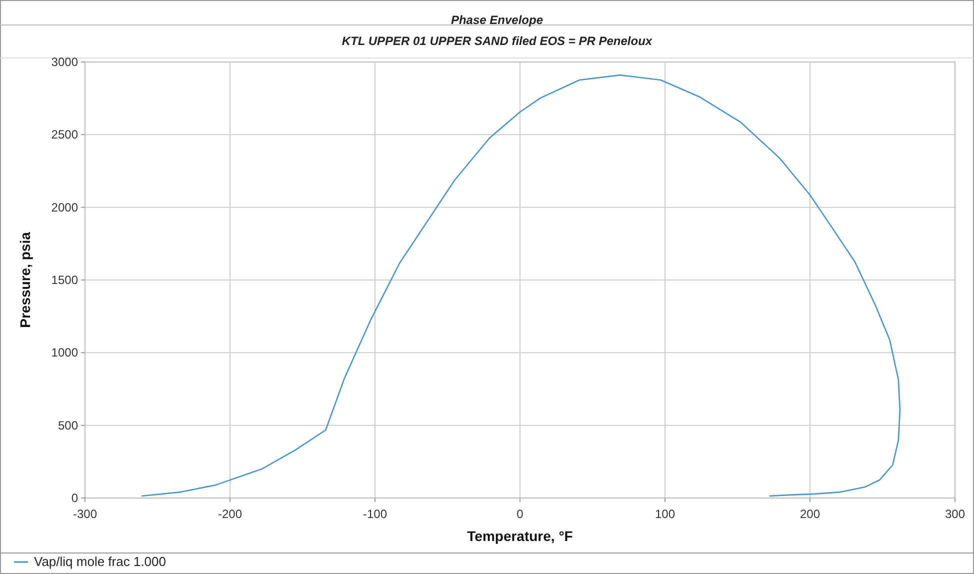  What do you see at coordinates (100, 561) in the screenshot?
I see `legend-label: Vap/liq mole frac 1.000` at bounding box center [100, 561].